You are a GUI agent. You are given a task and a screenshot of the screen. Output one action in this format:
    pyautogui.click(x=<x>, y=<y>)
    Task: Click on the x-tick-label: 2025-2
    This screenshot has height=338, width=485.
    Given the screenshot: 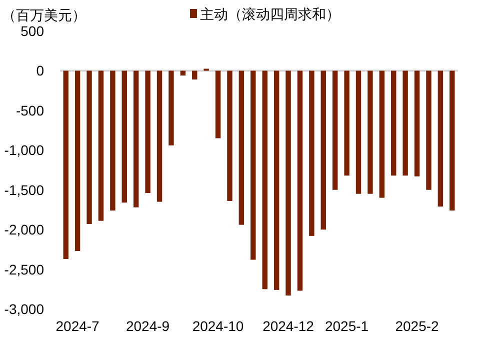 What is the action you would take?
    pyautogui.click(x=417, y=326)
    